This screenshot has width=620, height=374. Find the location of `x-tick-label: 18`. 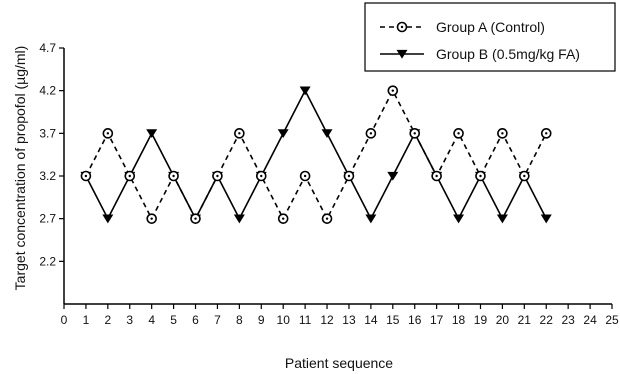

x-tick-label: 18 is located at coordinates (459, 320).